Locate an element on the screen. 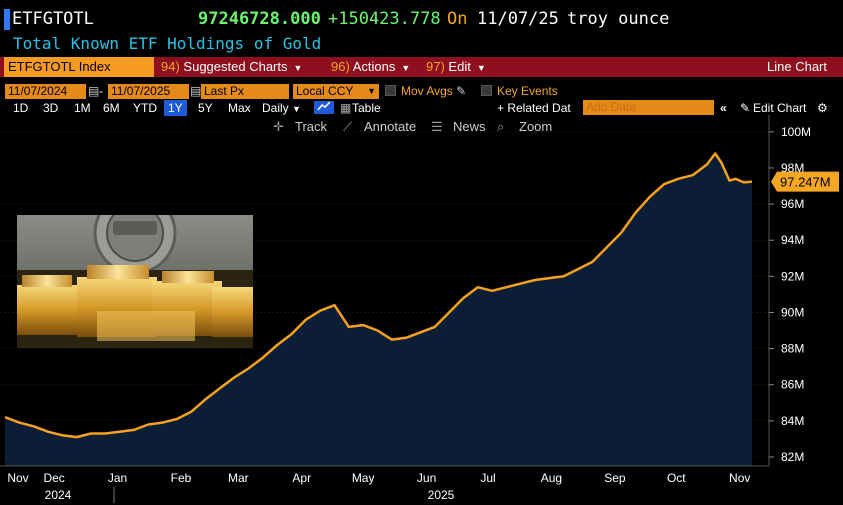 The image size is (843, 505). x-tick-label: Sep is located at coordinates (615, 478).